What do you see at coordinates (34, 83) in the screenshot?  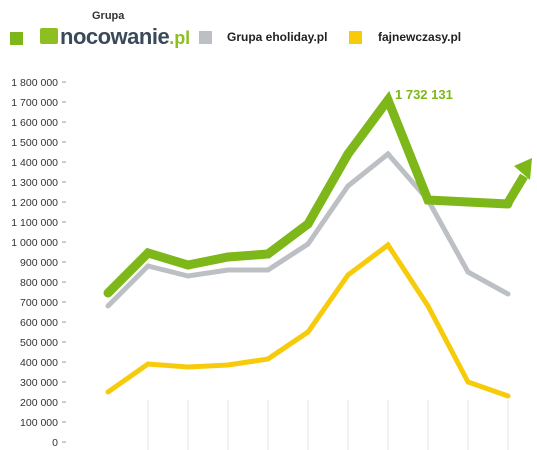 I see `y-tick-label: 1 800 000` at bounding box center [34, 83].